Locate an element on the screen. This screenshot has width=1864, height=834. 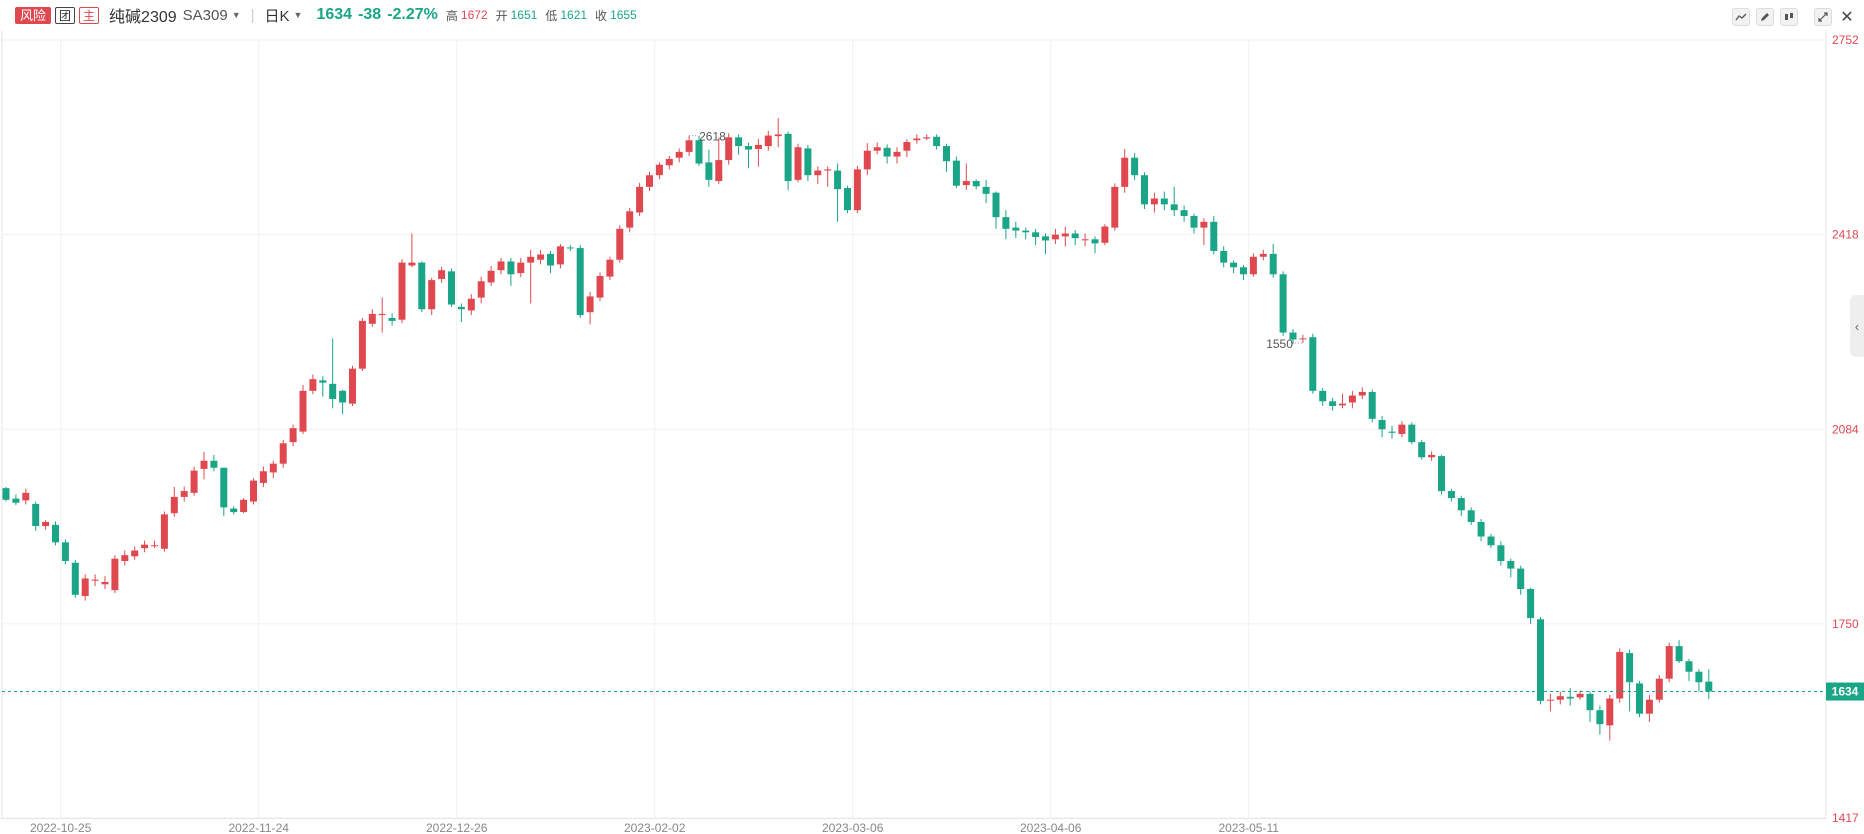
y-axis-tick-label: 2418 is located at coordinates (1845, 235).